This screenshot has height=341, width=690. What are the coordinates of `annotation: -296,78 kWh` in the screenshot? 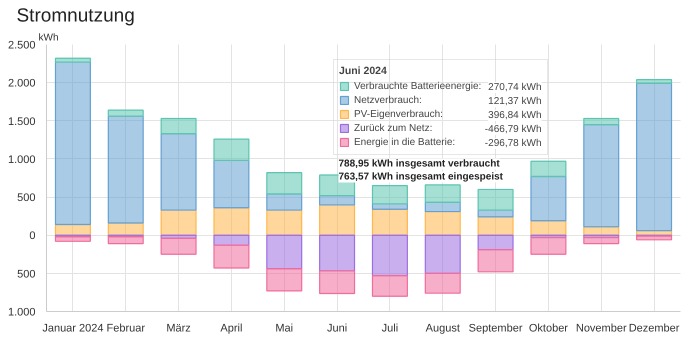 It's located at (513, 143).